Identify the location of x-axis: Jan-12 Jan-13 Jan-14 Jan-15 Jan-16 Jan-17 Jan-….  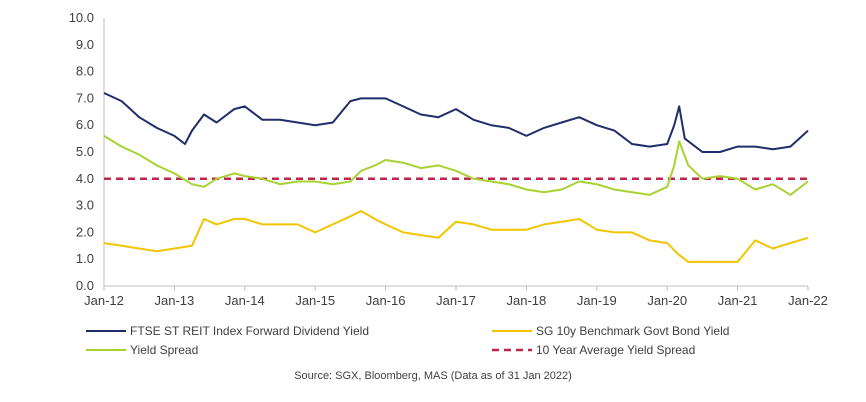
(456, 296).